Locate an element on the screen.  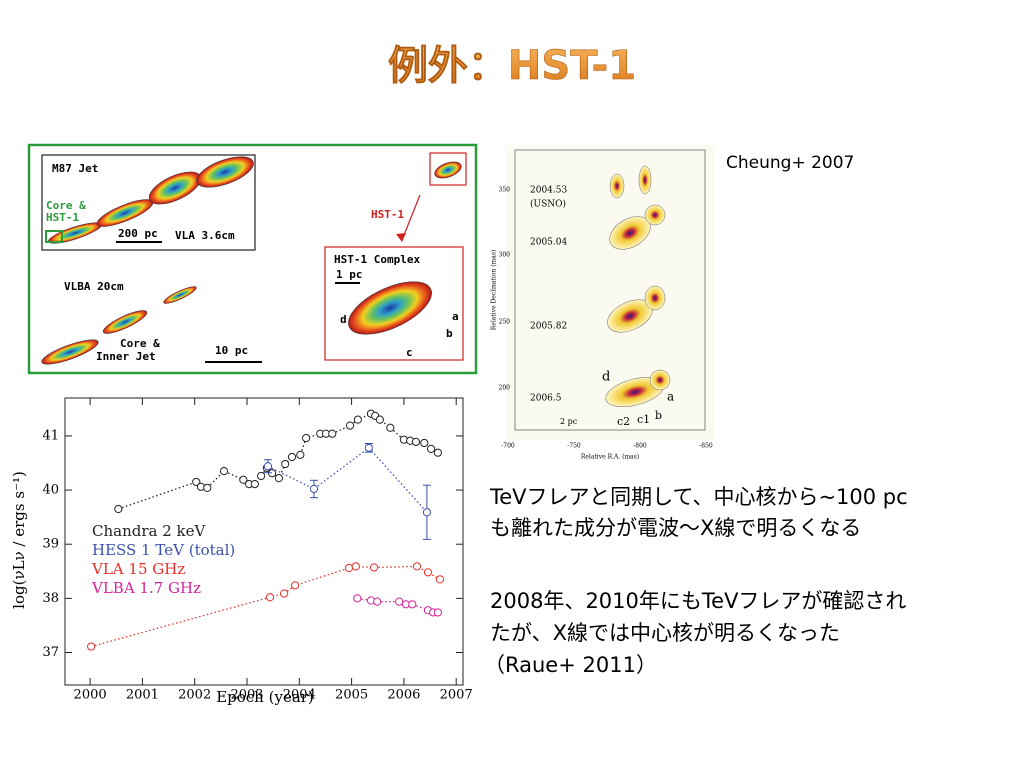
arrow-head is located at coordinates (401, 237).